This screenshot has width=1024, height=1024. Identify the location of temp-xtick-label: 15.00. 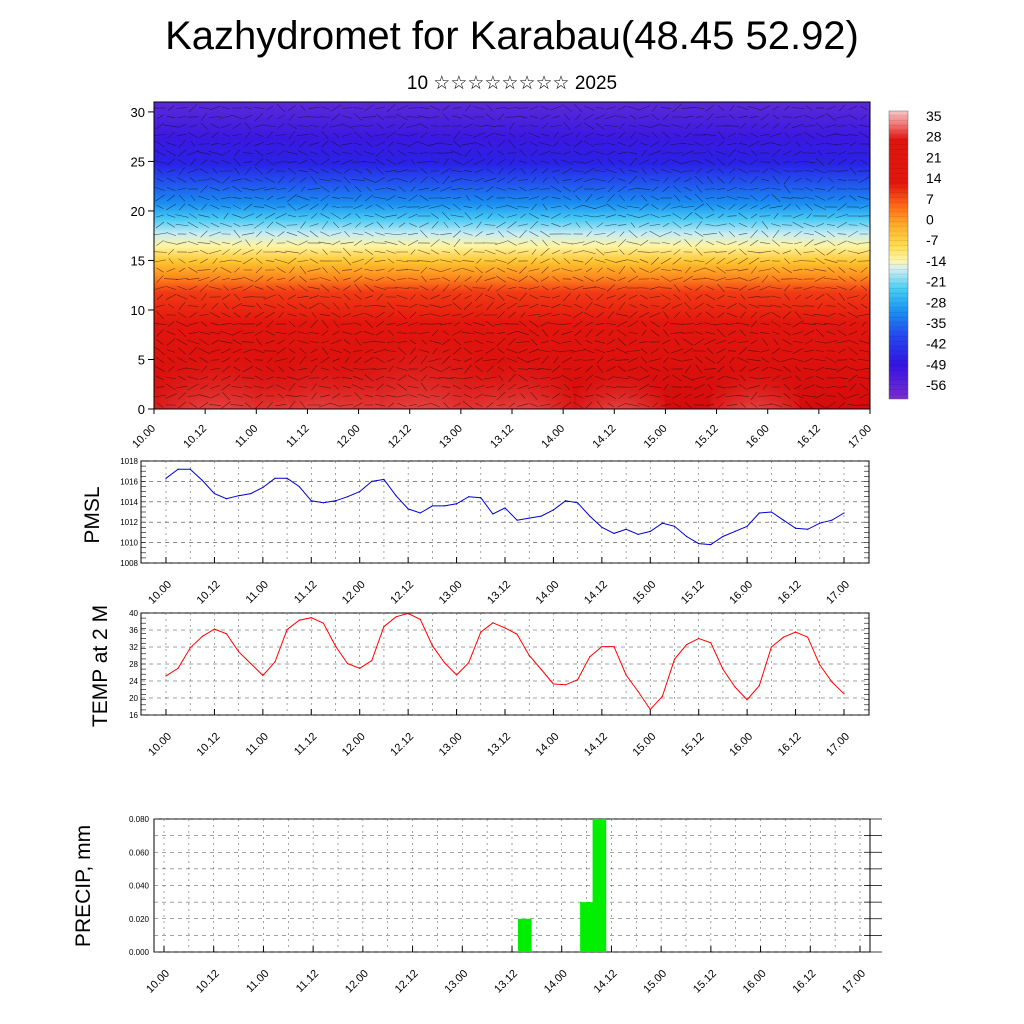
(644, 745).